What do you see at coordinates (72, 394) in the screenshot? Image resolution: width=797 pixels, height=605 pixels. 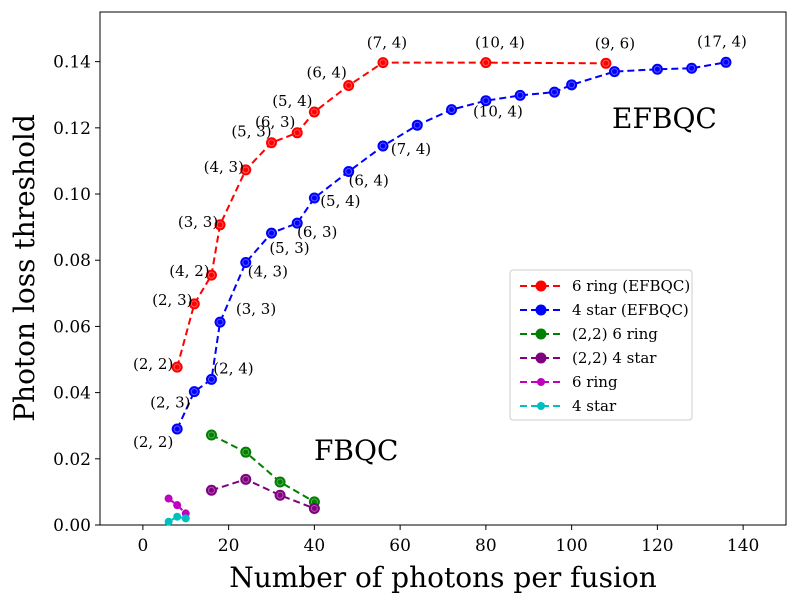 I see `y-tick-label: 0.04` at bounding box center [72, 394].